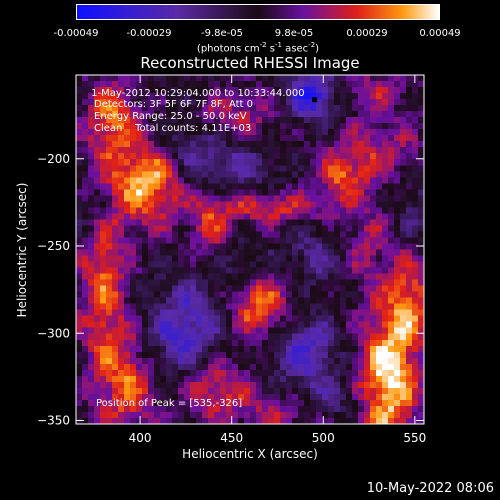  What do you see at coordinates (430, 488) in the screenshot?
I see `date-stamp: 10-May-2022 08:06` at bounding box center [430, 488].